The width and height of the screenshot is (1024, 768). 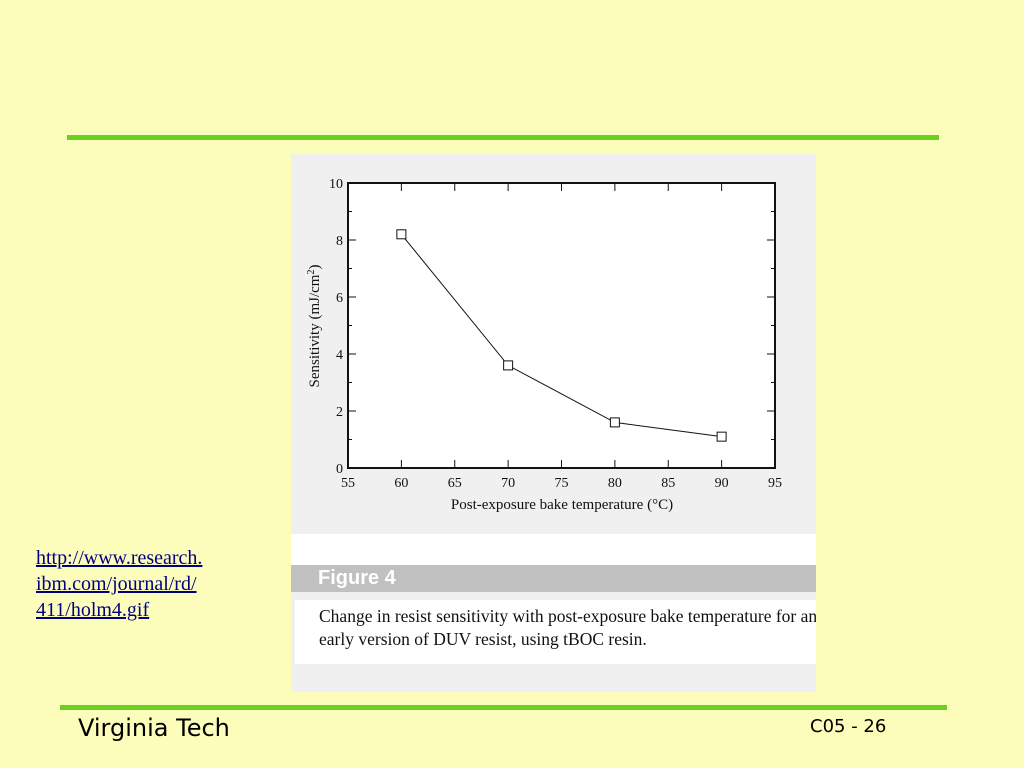 I want to click on x-tick-label: 90, so click(x=722, y=483).